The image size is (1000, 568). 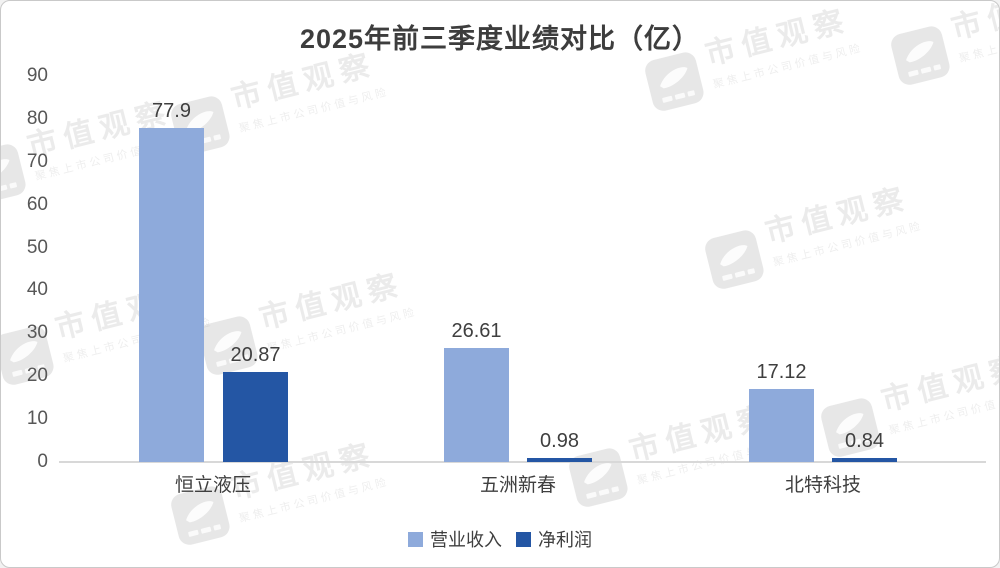 I want to click on y-axis-tick-label: 10, so click(x=37, y=419).